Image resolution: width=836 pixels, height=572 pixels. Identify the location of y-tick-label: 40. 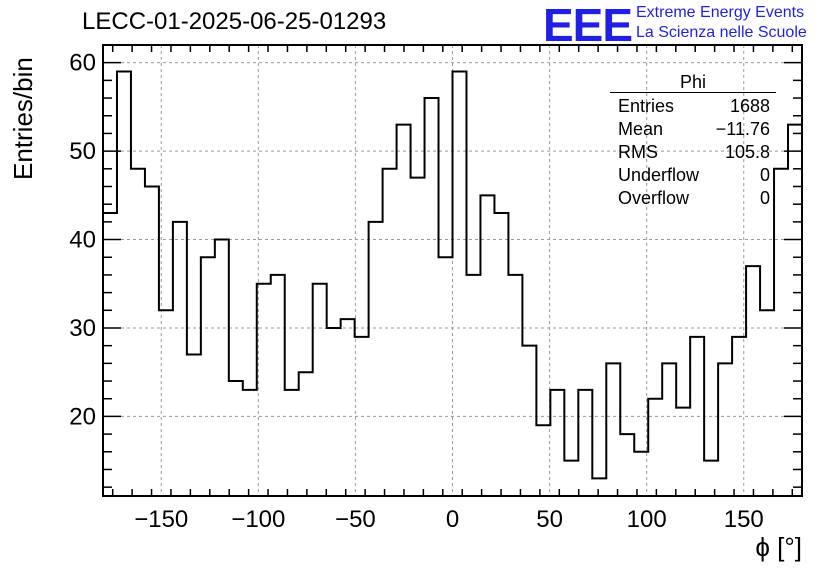
(82, 240).